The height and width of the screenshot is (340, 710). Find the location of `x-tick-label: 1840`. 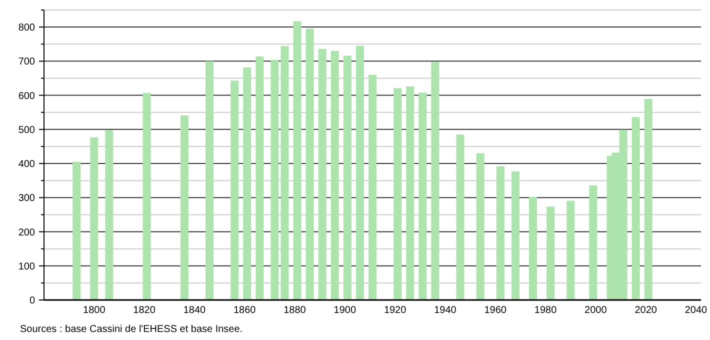

x-tick-label: 1840 is located at coordinates (194, 310).